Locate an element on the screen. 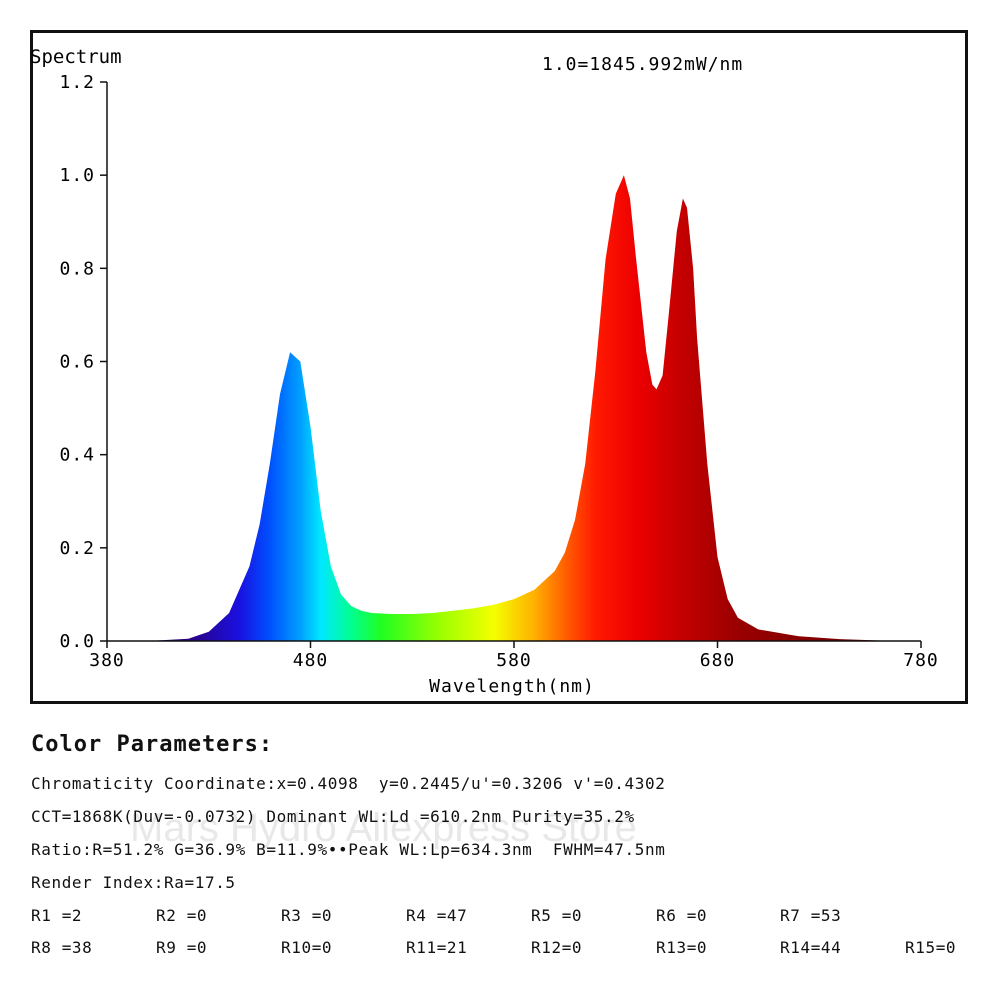  y-tick-label: 0.6 is located at coordinates (77, 362).